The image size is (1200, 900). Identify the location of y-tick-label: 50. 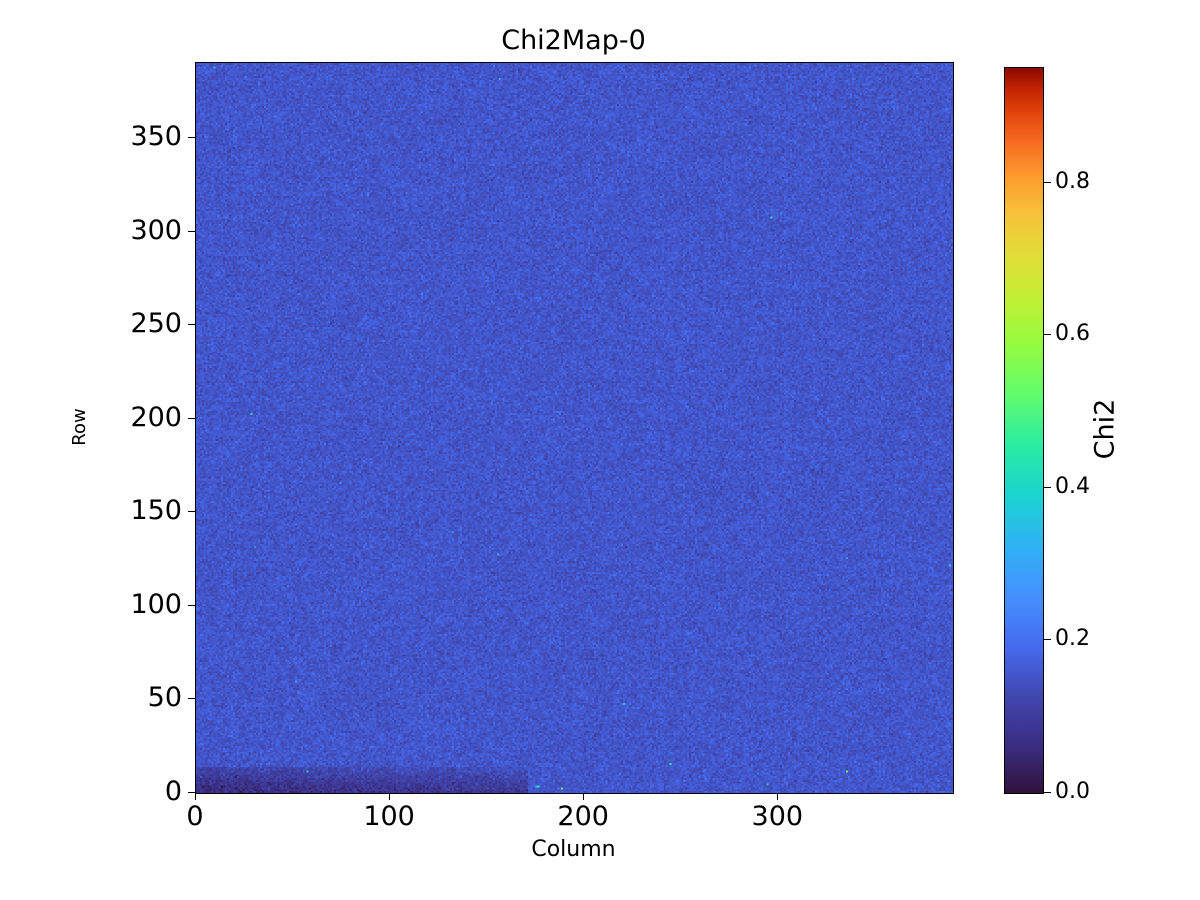
(164, 698).